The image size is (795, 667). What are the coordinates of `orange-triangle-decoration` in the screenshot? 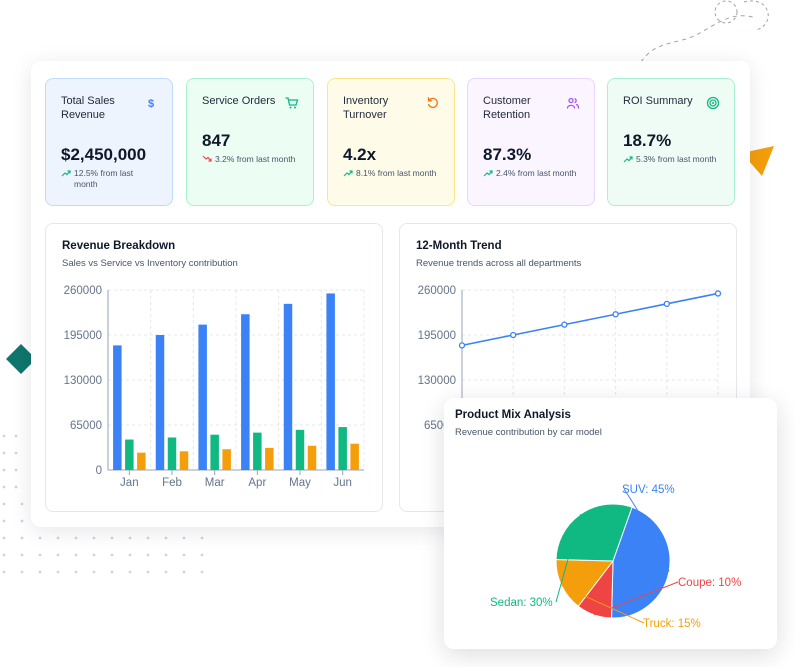 It's located at (758, 161).